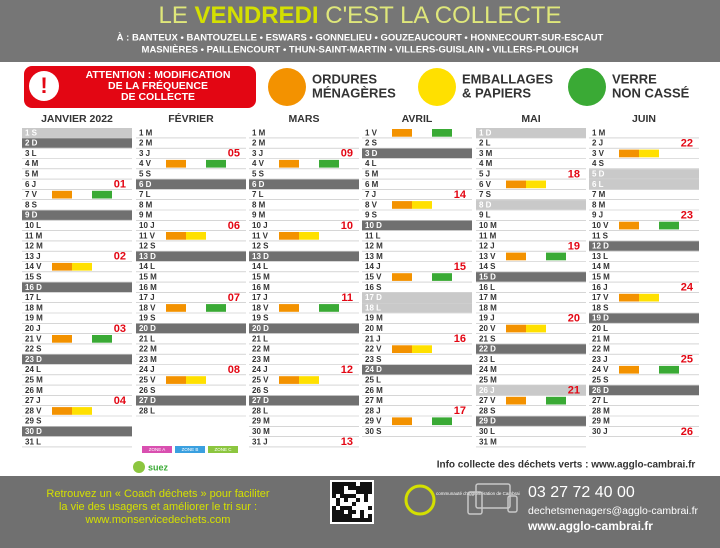  Describe the element at coordinates (158, 520) in the screenshot. I see `coach-link: www.monservicedechets.com` at that location.